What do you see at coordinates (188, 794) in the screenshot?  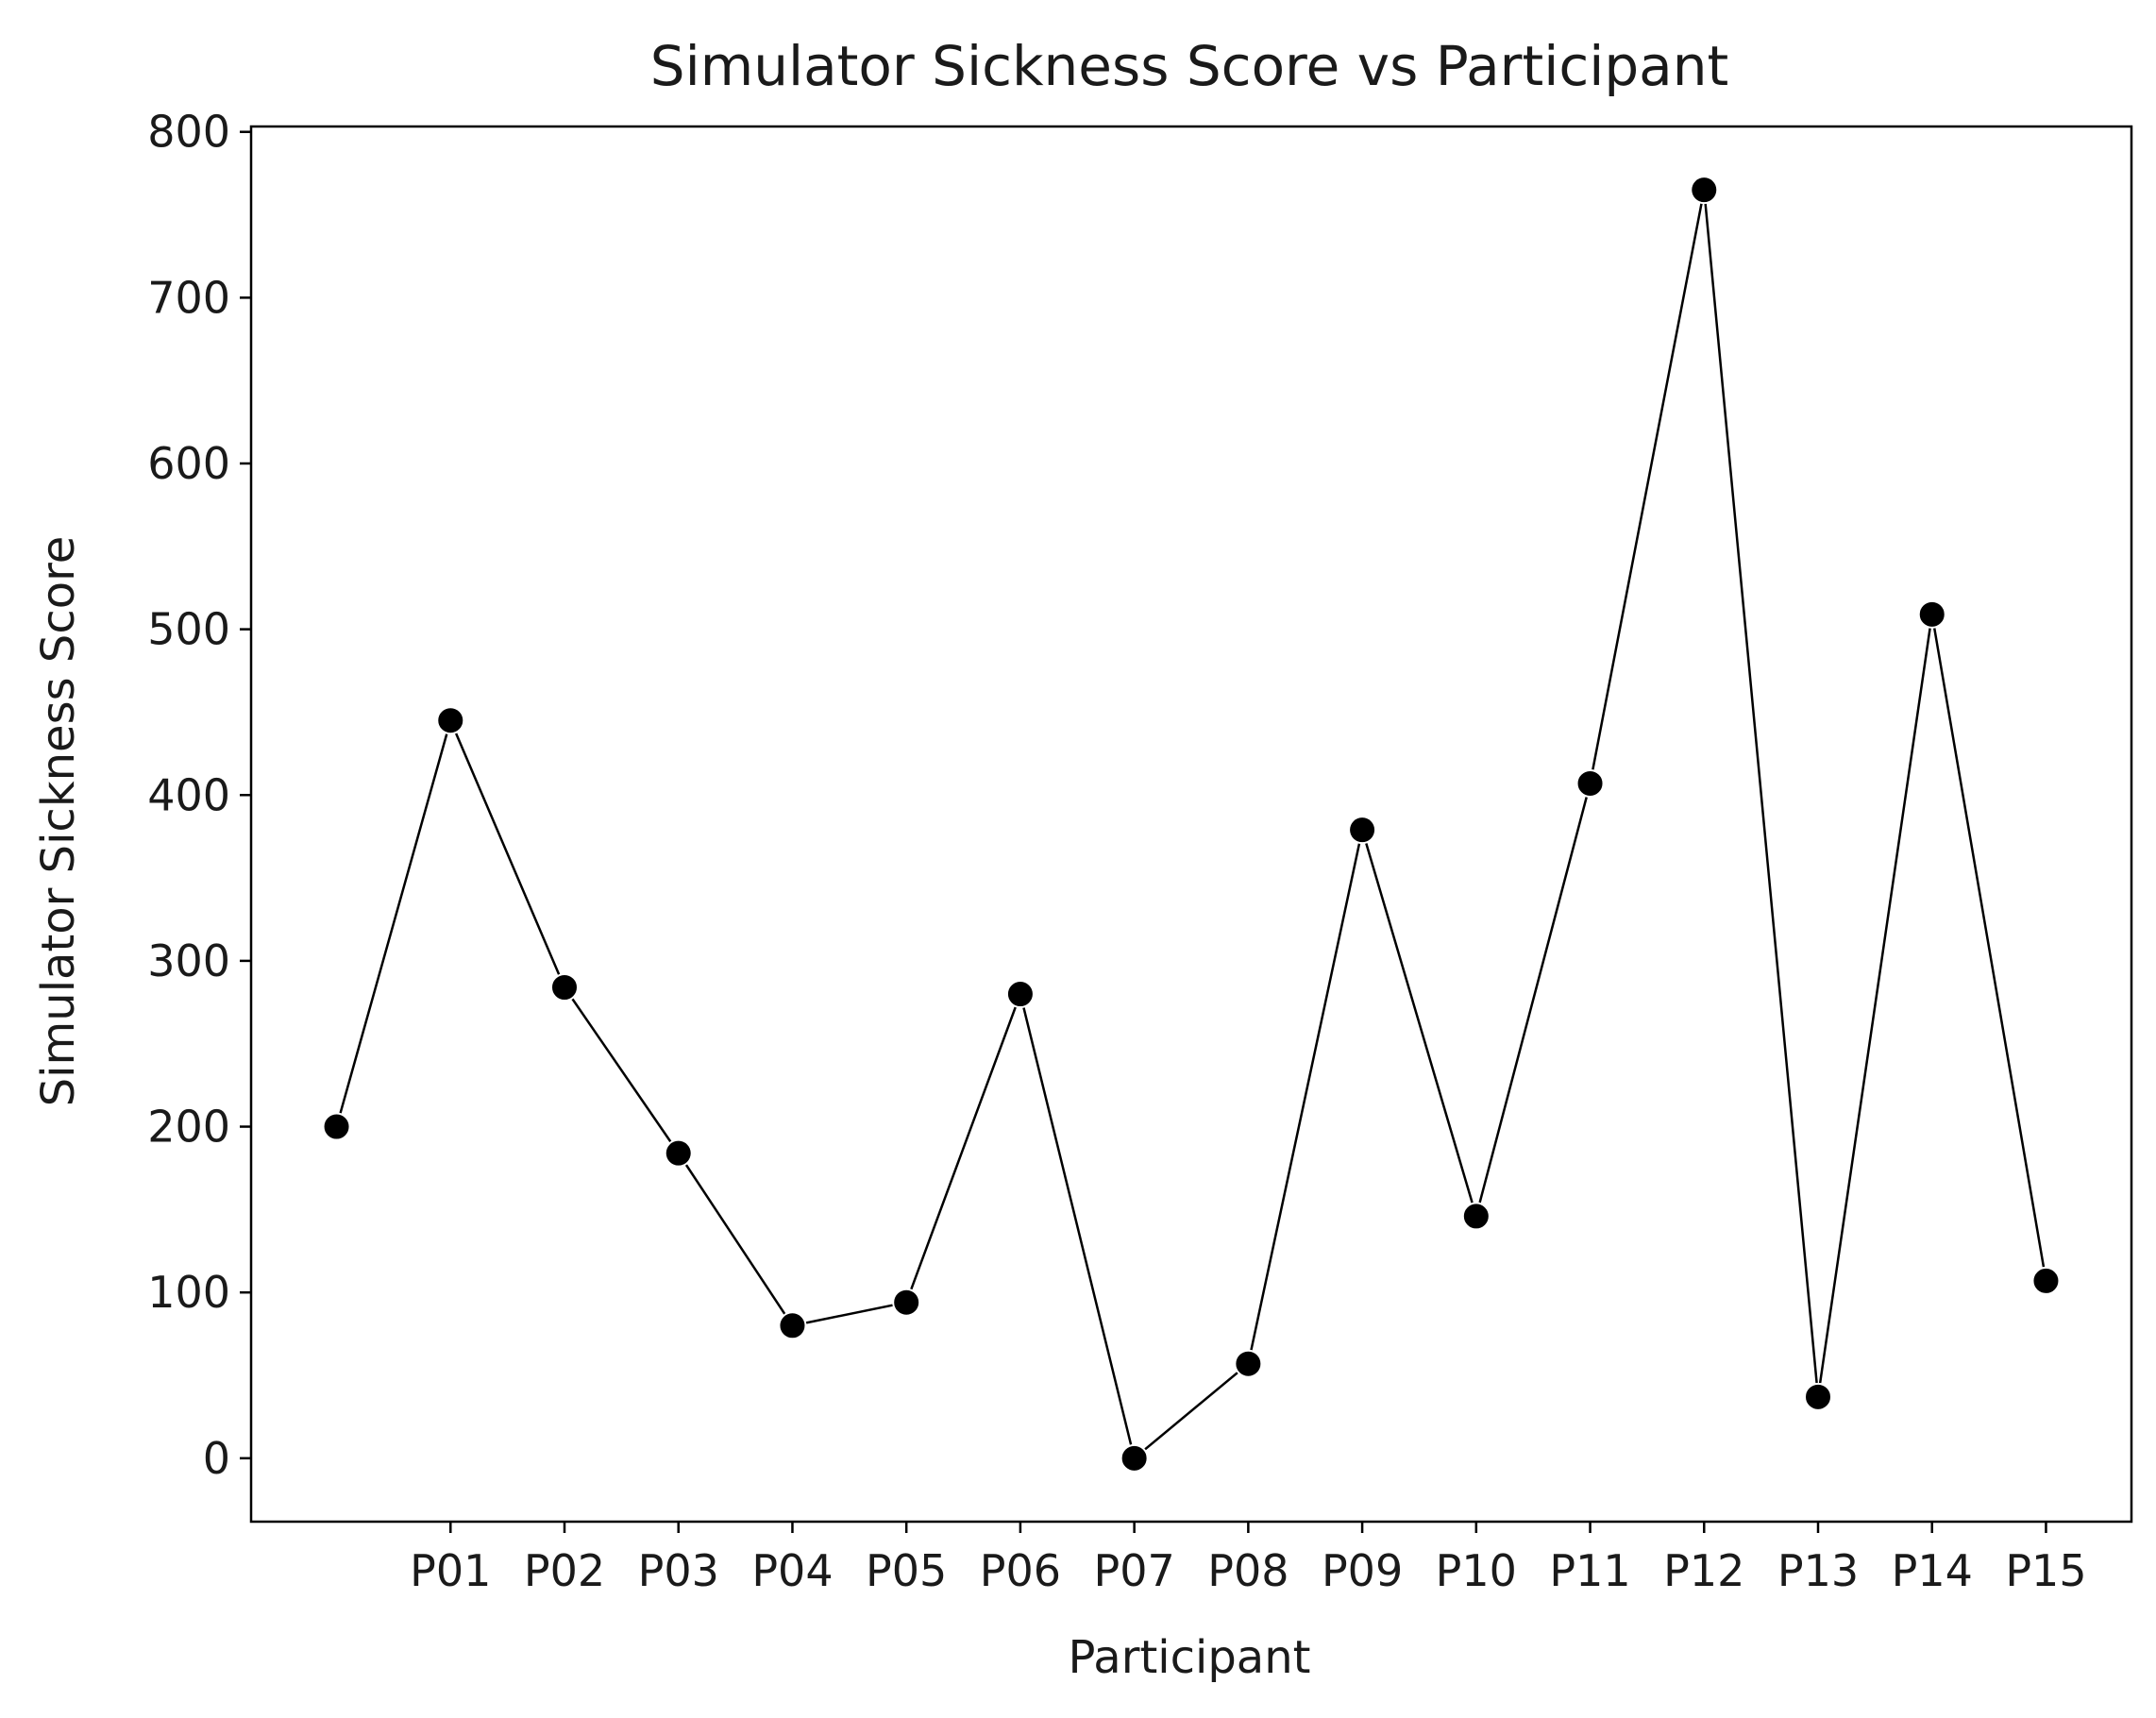 I see `y-tick-label: 400` at bounding box center [188, 794].